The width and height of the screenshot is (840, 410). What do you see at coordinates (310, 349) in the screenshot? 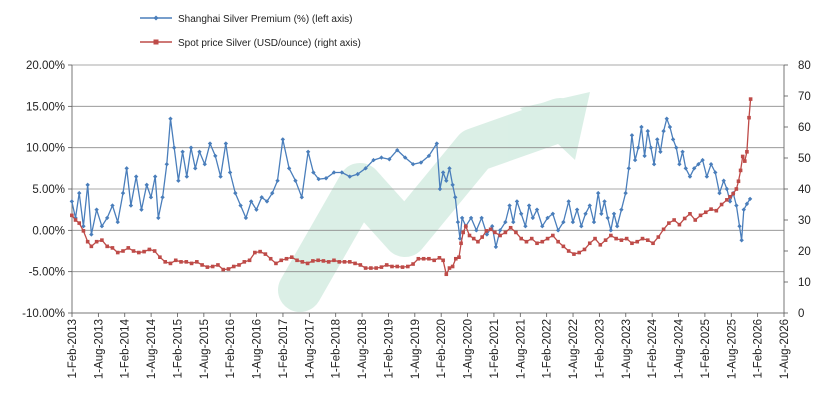
I see `x-axis-tick-label: 1-Aug-2017` at bounding box center [310, 349].